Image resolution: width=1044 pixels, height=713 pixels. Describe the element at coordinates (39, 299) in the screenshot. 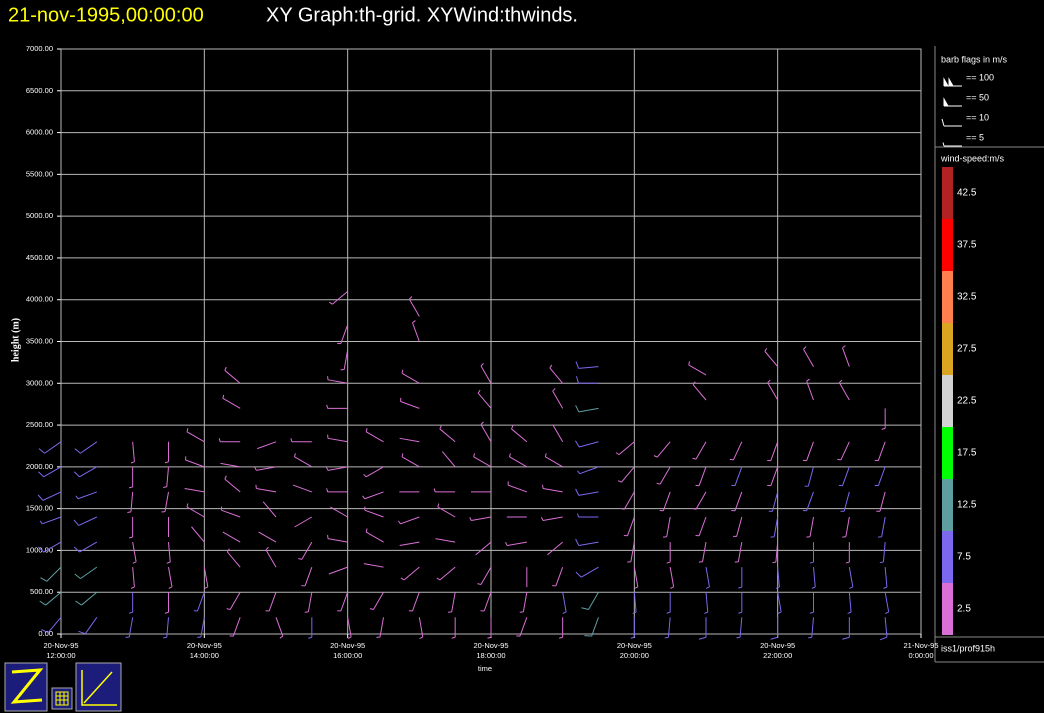

I see `y-tick-label: 4000.00` at that location.